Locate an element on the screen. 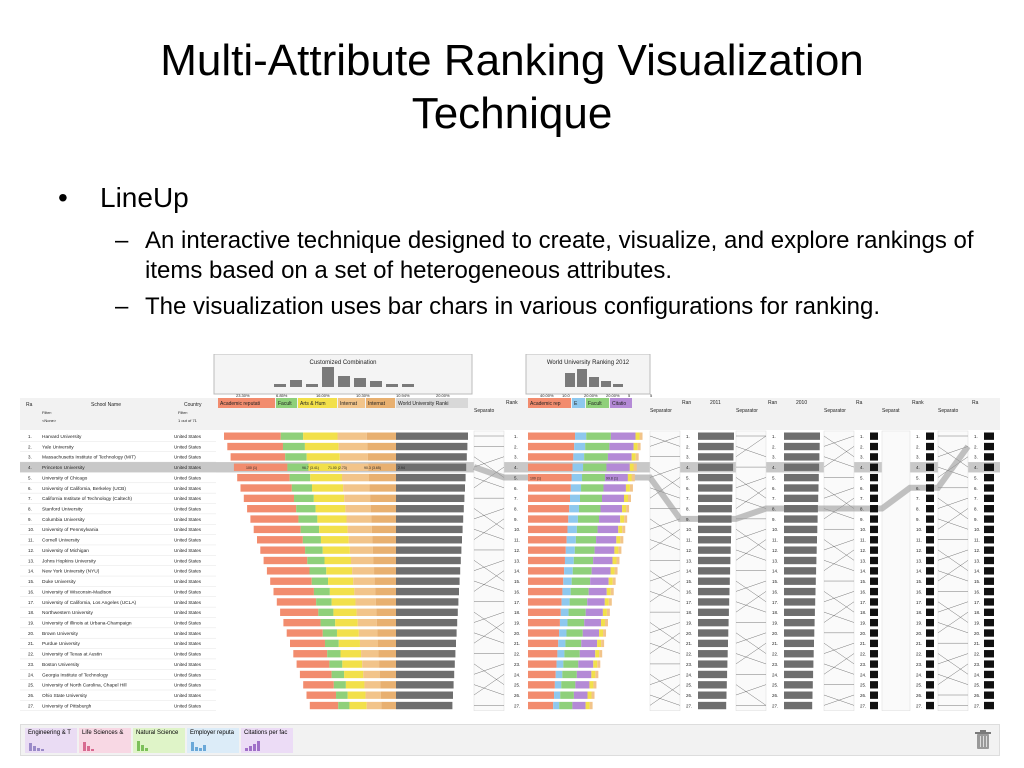 Image resolution: width=1024 pixels, height=768 pixels. row-rank: 17. is located at coordinates (31, 602).